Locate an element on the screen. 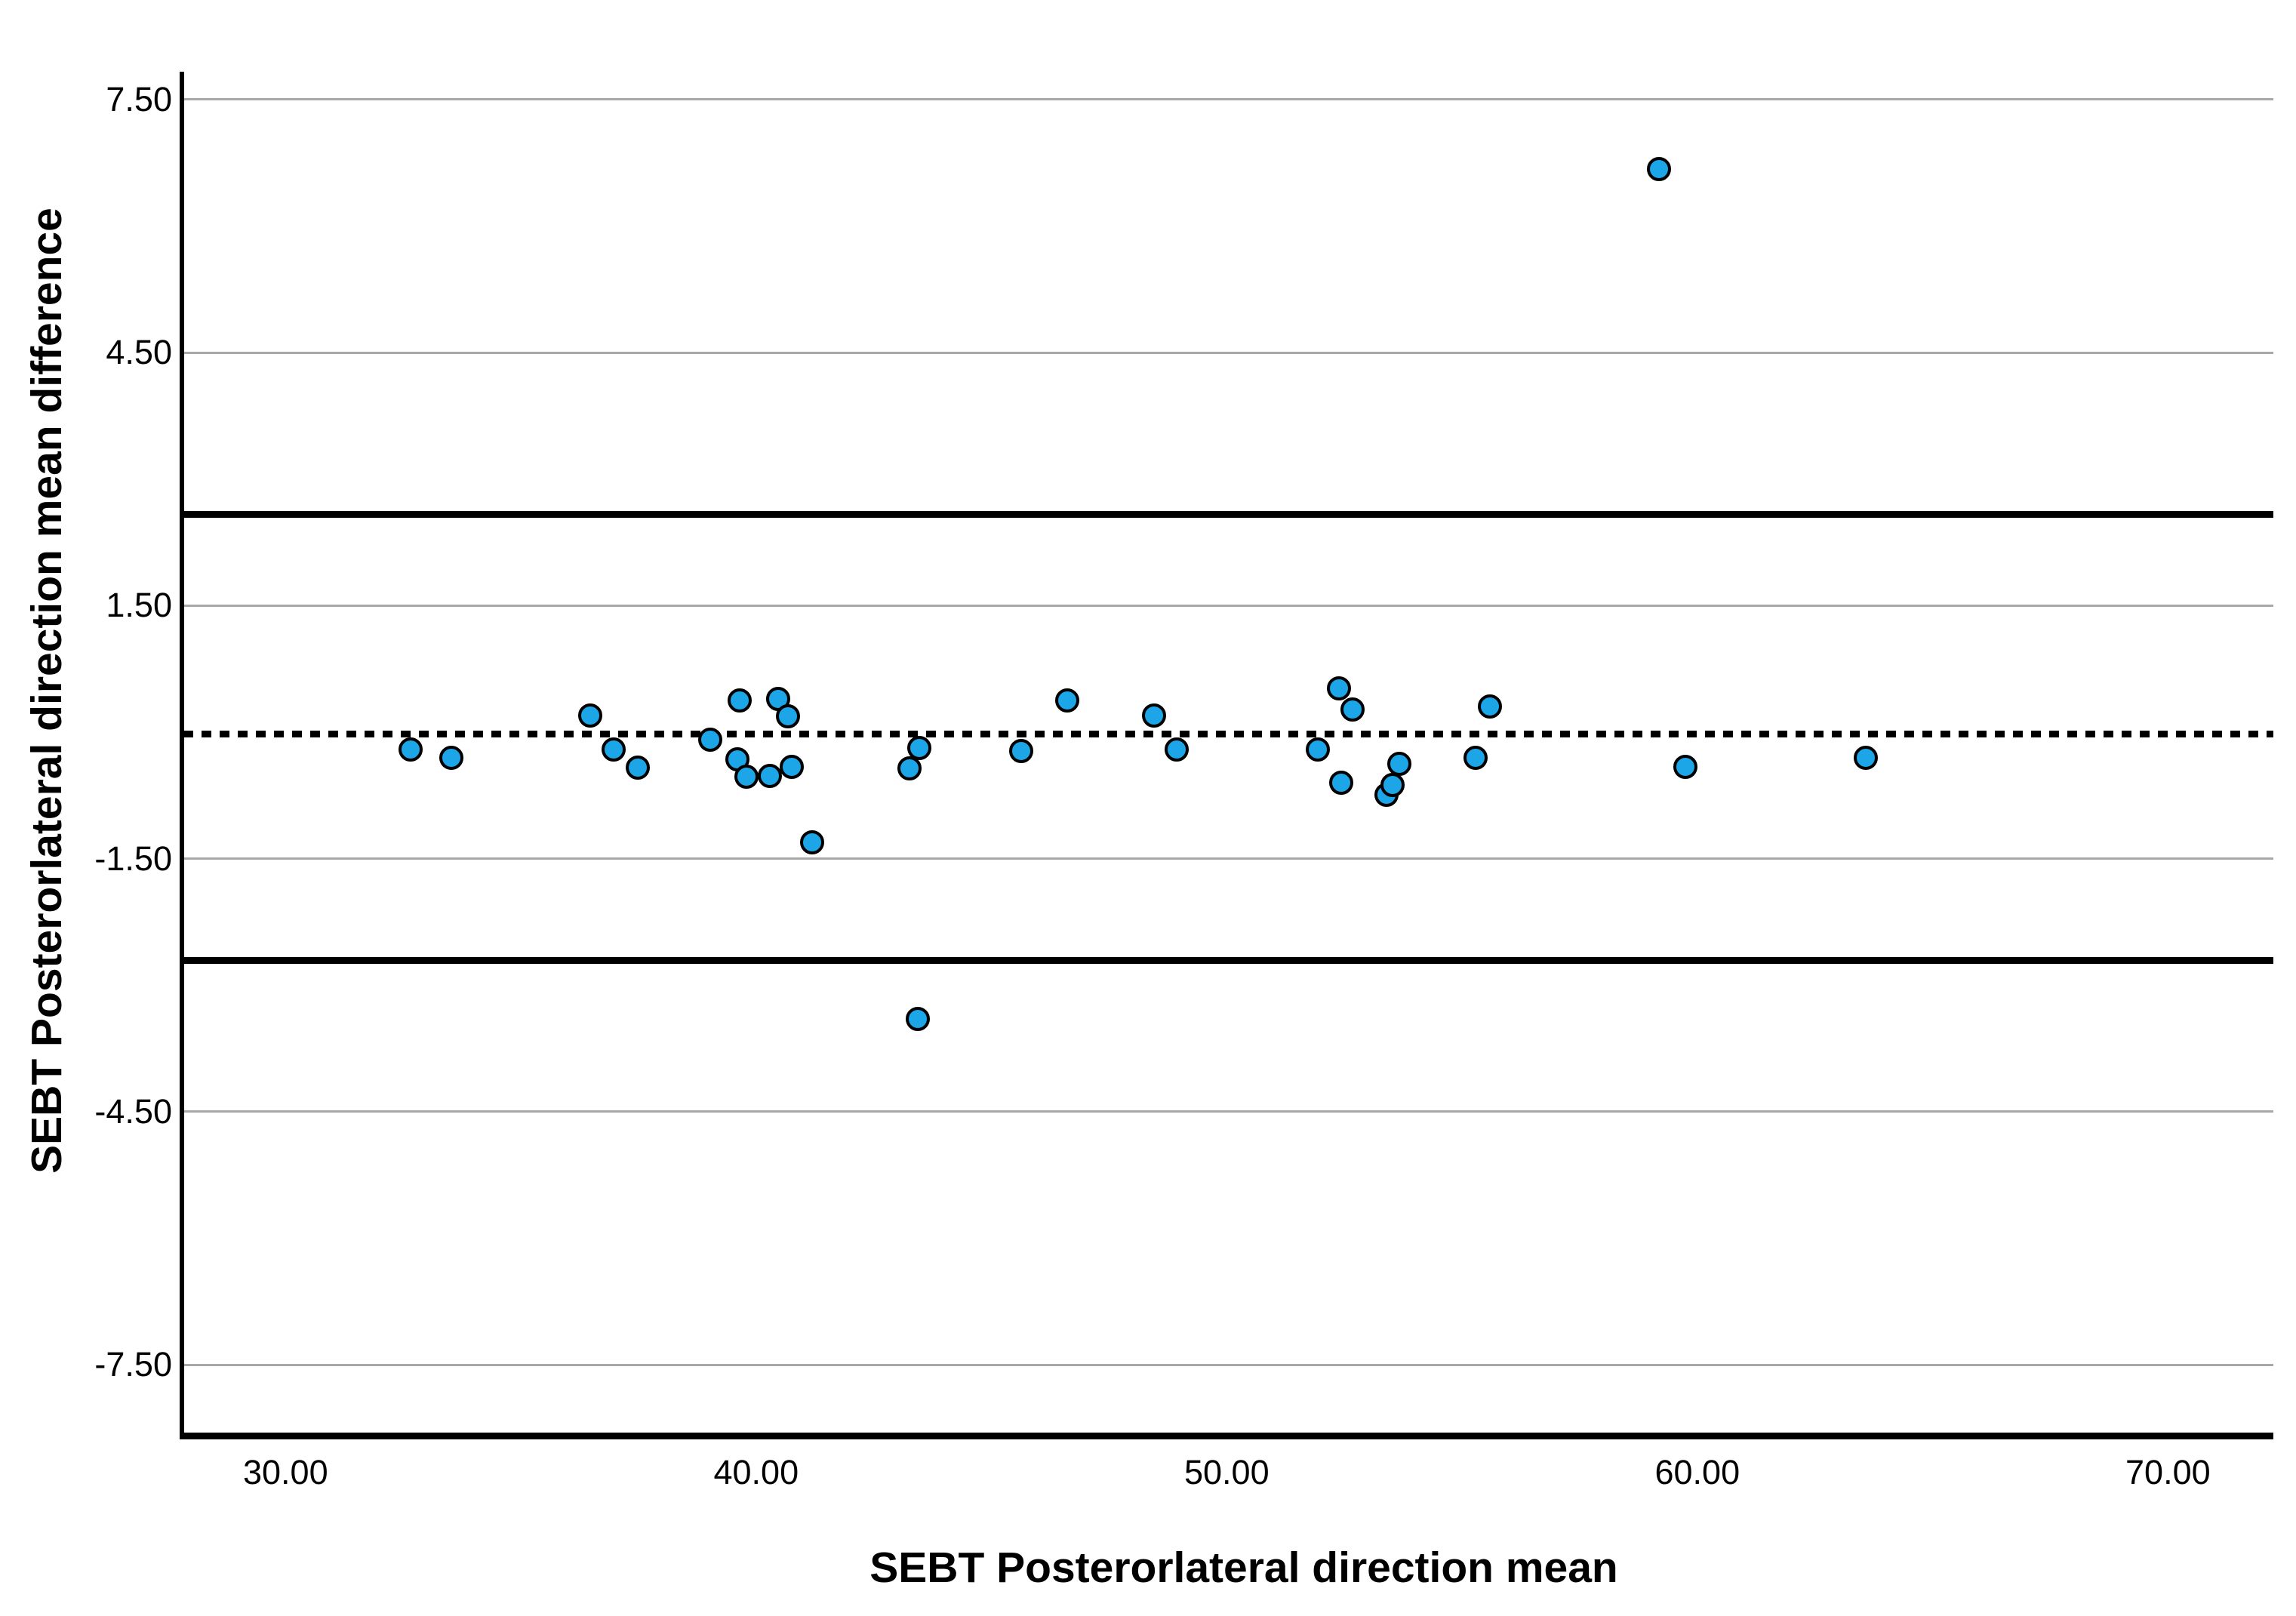 The width and height of the screenshot is (2296, 1616). x-axis-line is located at coordinates (1226, 1436).